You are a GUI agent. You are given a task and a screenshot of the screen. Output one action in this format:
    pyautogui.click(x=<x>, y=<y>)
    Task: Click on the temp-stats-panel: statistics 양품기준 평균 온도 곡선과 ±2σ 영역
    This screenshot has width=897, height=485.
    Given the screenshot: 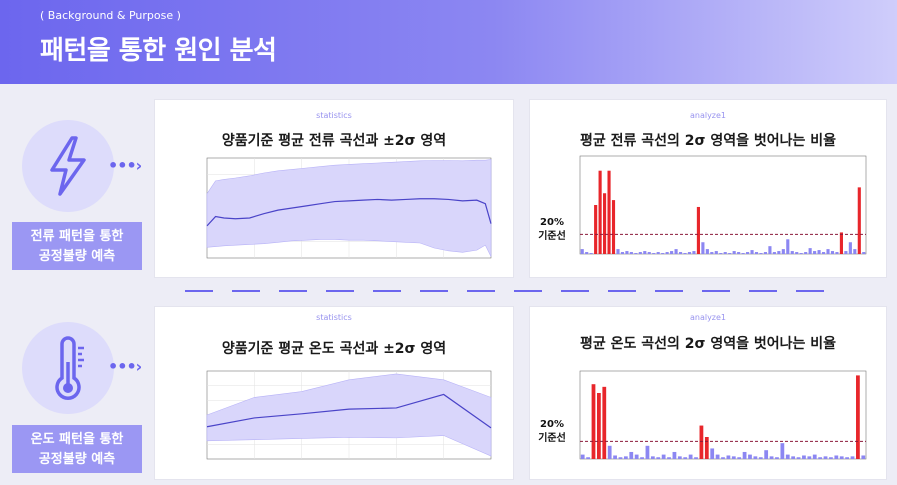 What is the action you would take?
    pyautogui.click(x=334, y=393)
    